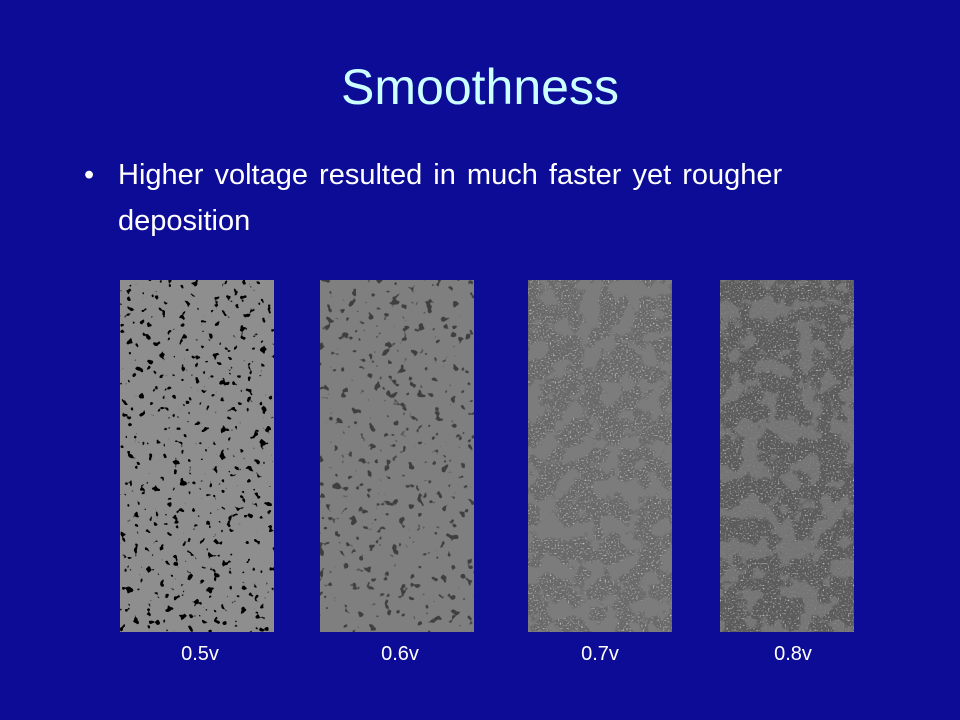 This screenshot has height=720, width=960. I want to click on image-label: 0.8v, so click(793, 654).